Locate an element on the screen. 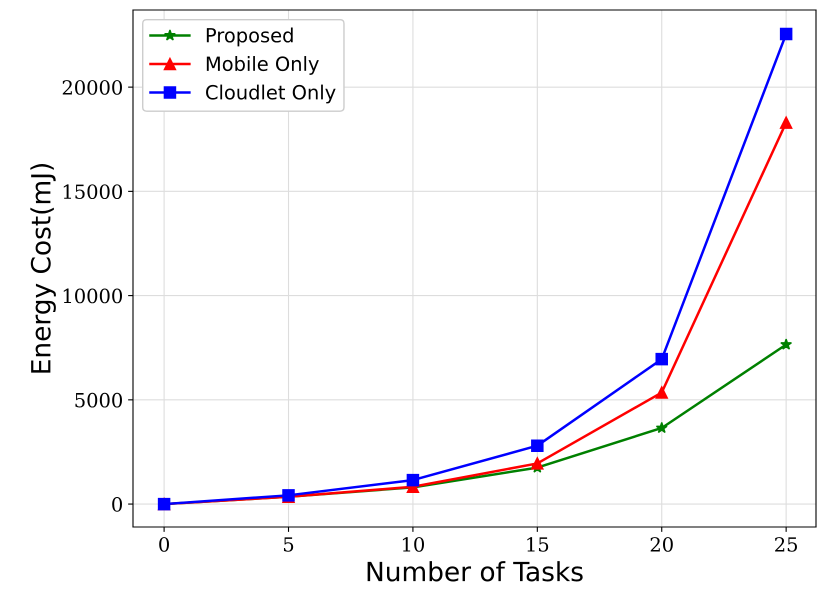 The width and height of the screenshot is (817, 598). y-axis-title: Energy Cost(mJ) is located at coordinates (43, 268).